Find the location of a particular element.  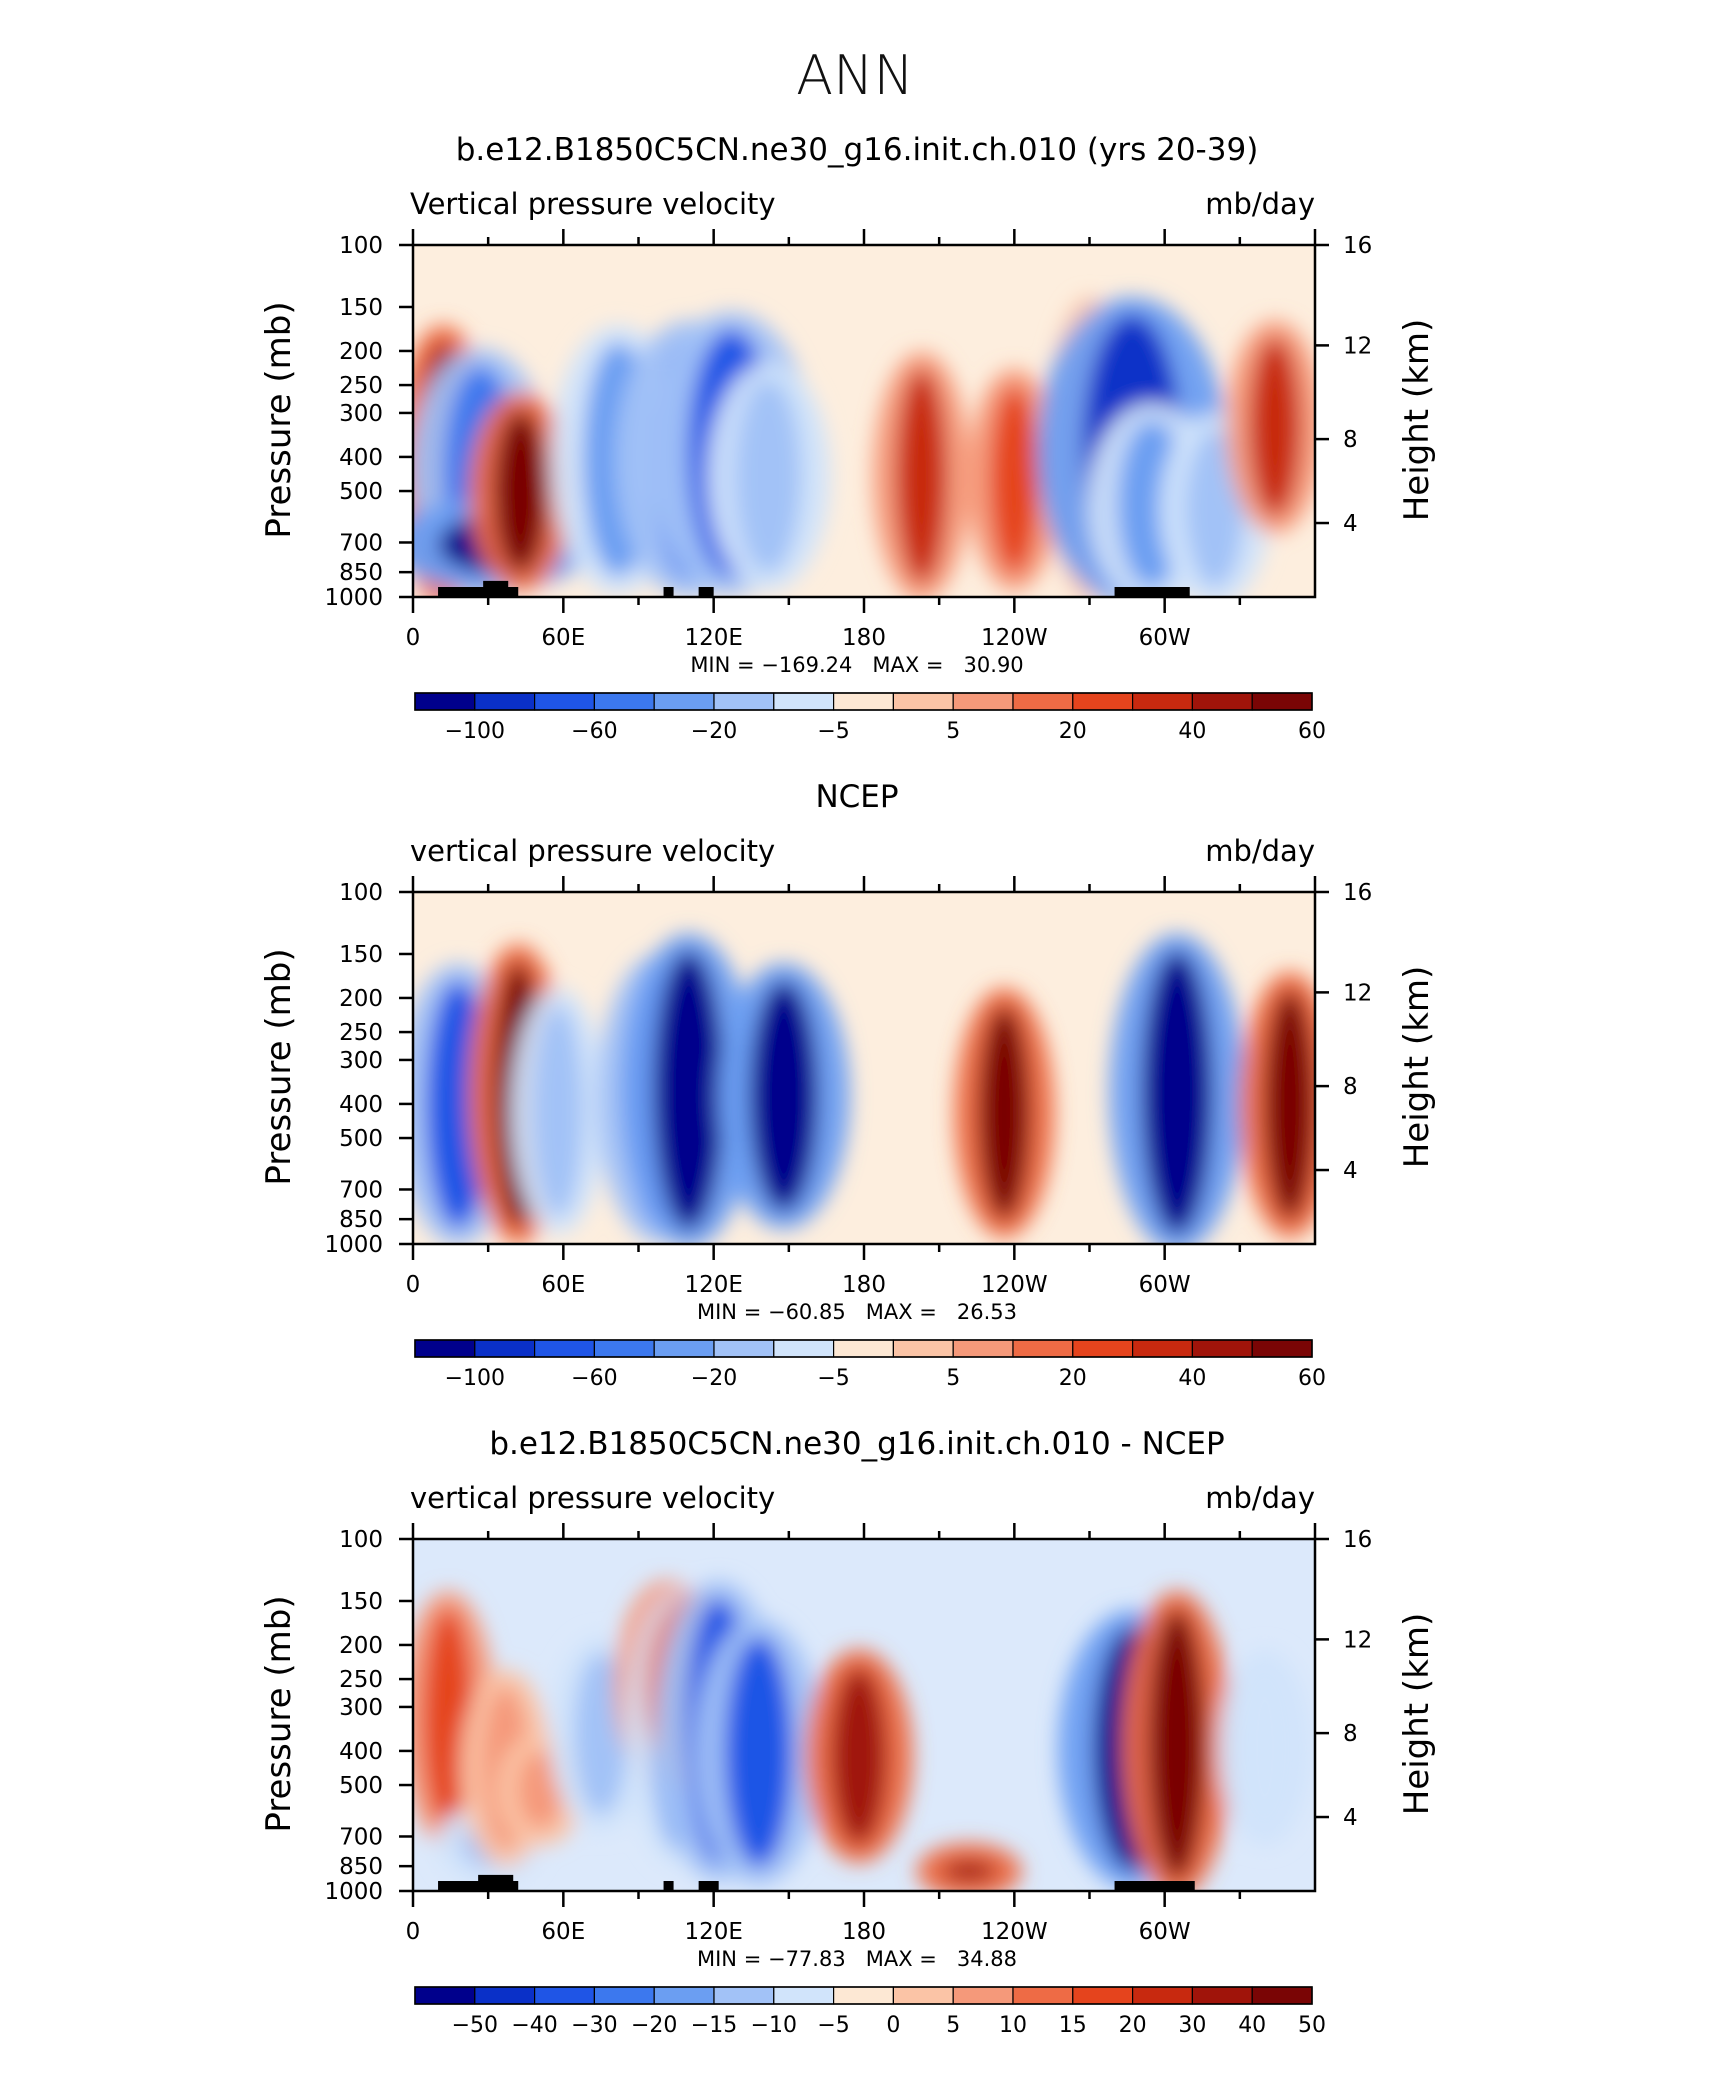

colorbar-frame is located at coordinates (863, 701).